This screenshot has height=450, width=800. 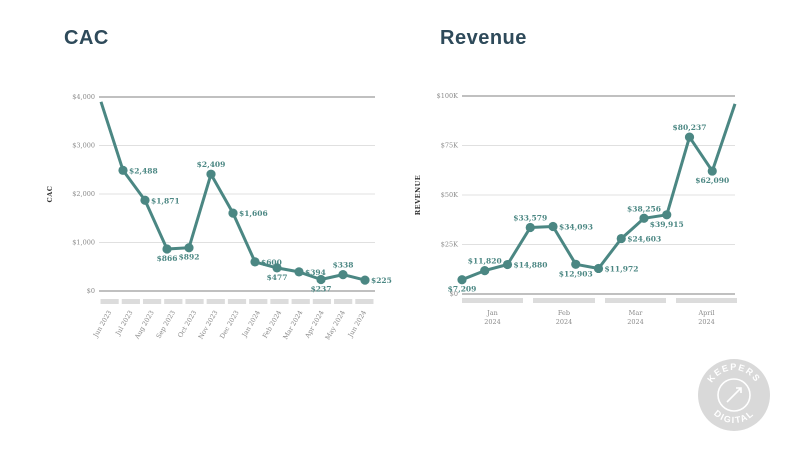 I want to click on revenue-data-label: $11,820, so click(x=485, y=261).